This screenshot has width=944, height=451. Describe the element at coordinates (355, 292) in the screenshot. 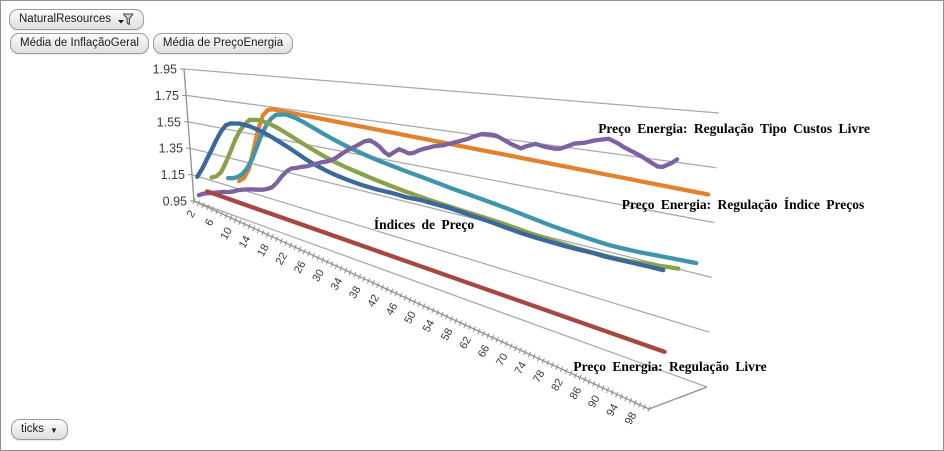

I see `x-tick-label: 38` at that location.